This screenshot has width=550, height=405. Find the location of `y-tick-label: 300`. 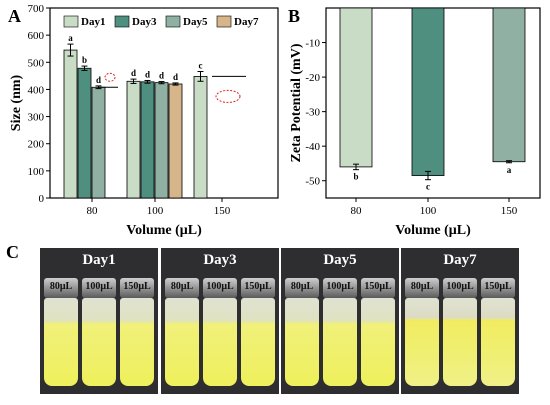

y-tick-label: 300 is located at coordinates (36, 118).